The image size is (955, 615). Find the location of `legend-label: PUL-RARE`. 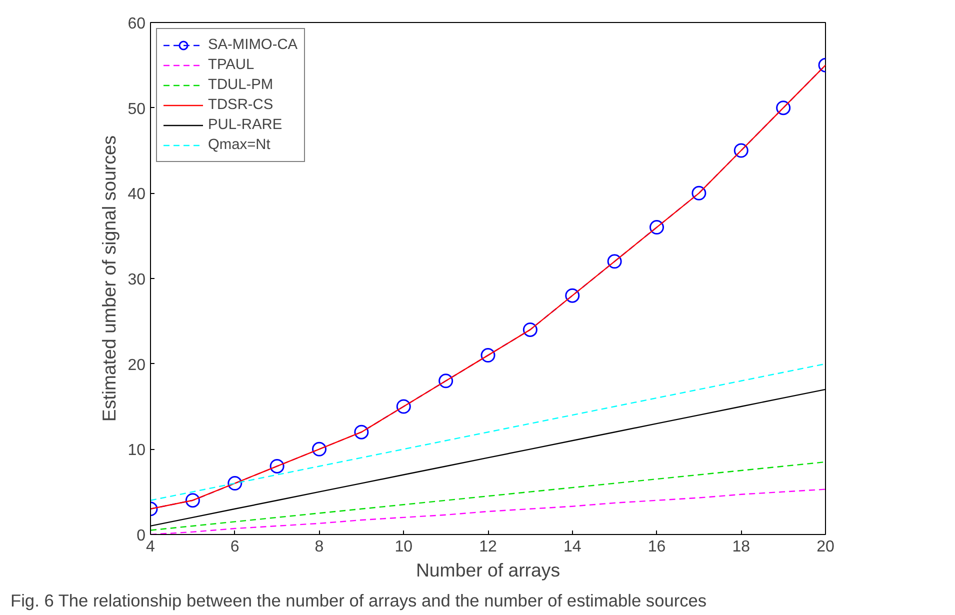

legend-label: PUL-RARE is located at coordinates (245, 125).